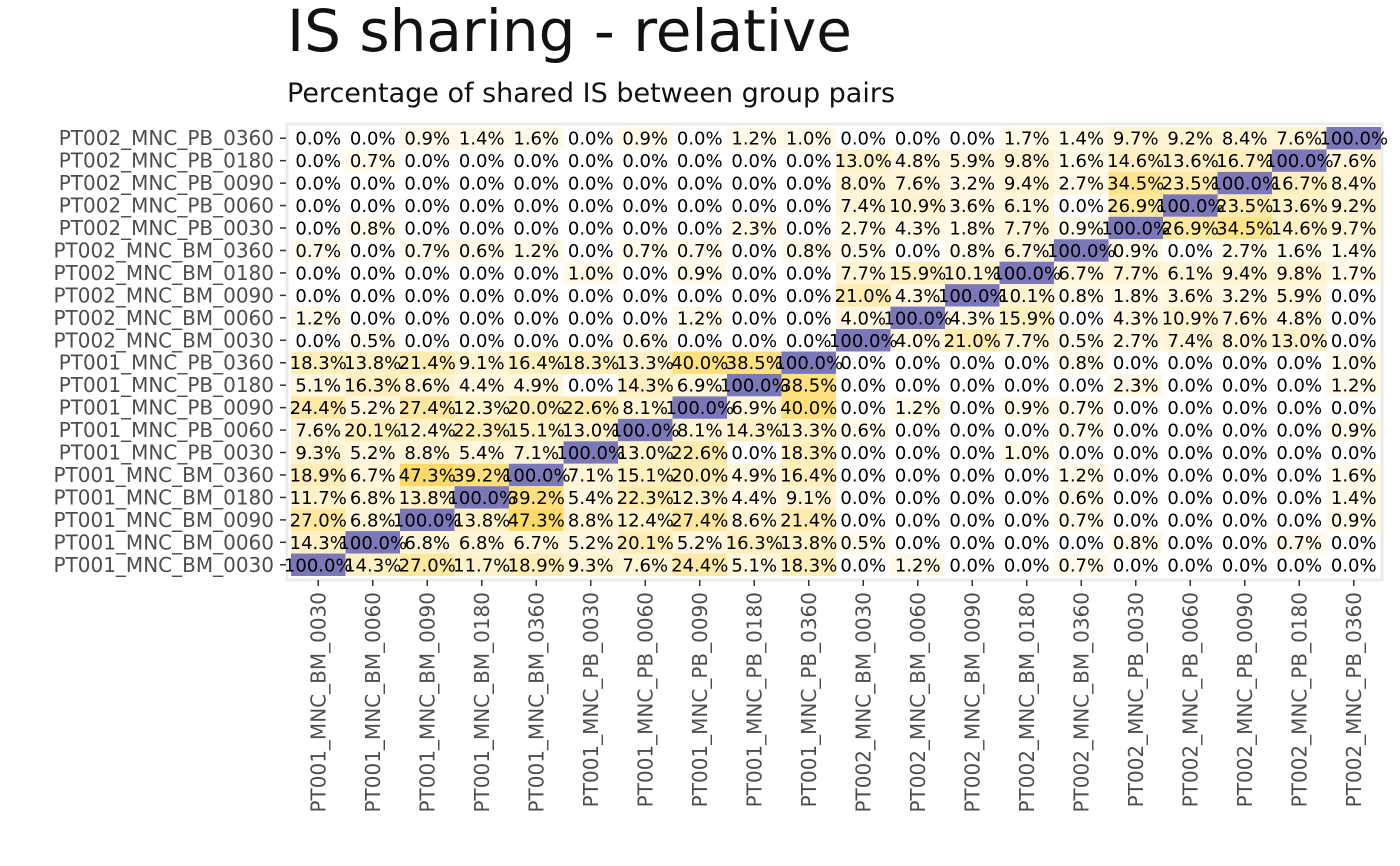  Describe the element at coordinates (482, 453) in the screenshot. I see `cell-value-label: 5.4%` at that location.